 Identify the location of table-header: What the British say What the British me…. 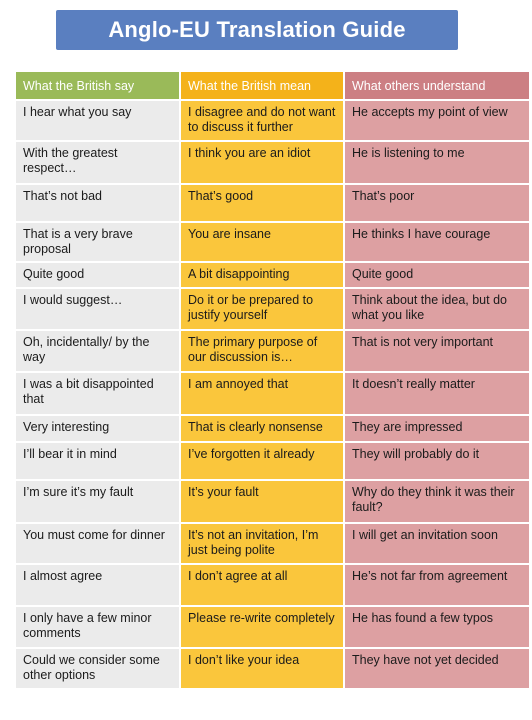
(273, 86).